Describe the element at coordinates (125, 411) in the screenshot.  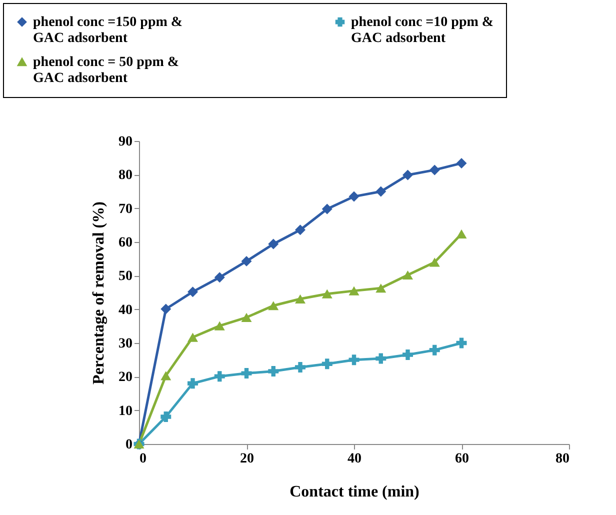
I see `y-tick-label: 10` at that location.